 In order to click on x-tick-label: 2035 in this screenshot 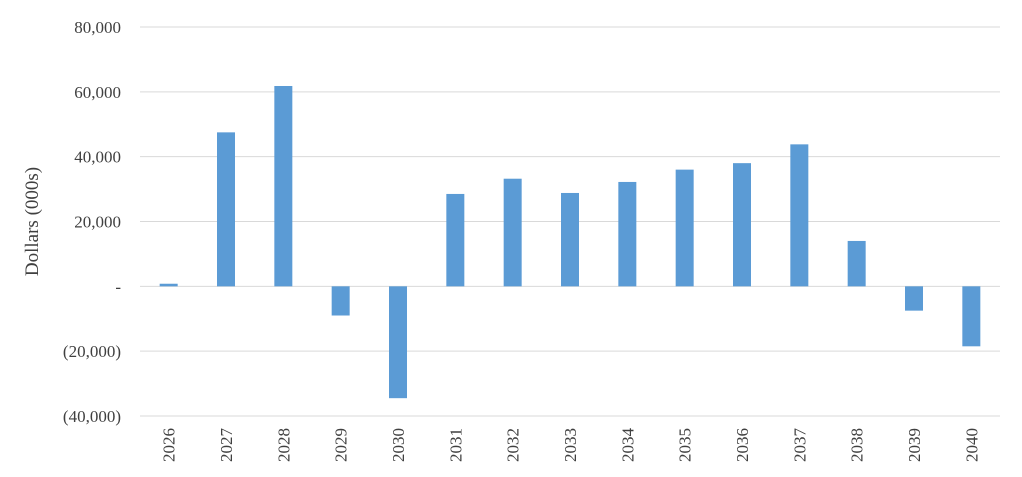, I will do `click(685, 445)`.